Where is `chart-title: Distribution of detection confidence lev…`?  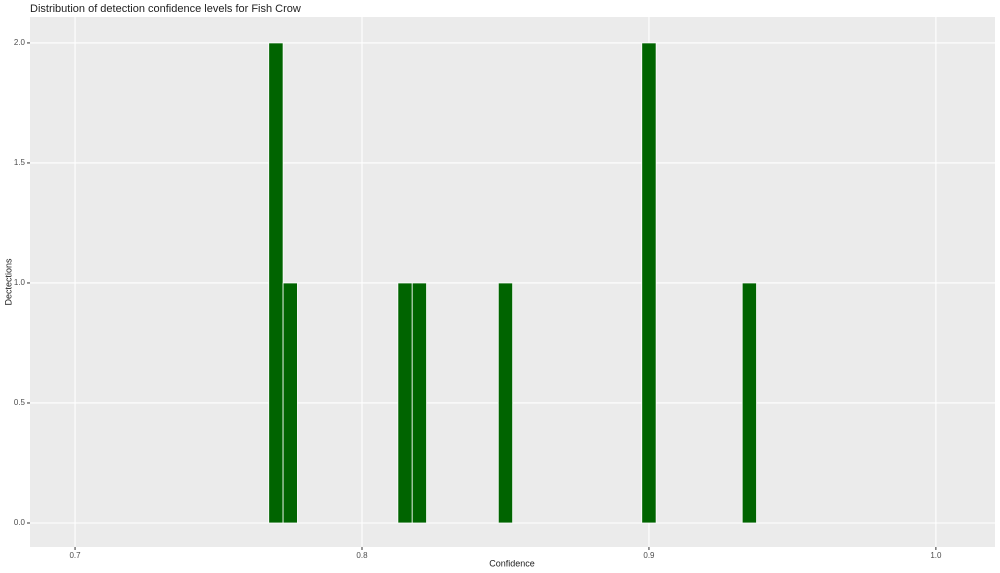
chart-title: Distribution of detection confidence lev… is located at coordinates (165, 9).